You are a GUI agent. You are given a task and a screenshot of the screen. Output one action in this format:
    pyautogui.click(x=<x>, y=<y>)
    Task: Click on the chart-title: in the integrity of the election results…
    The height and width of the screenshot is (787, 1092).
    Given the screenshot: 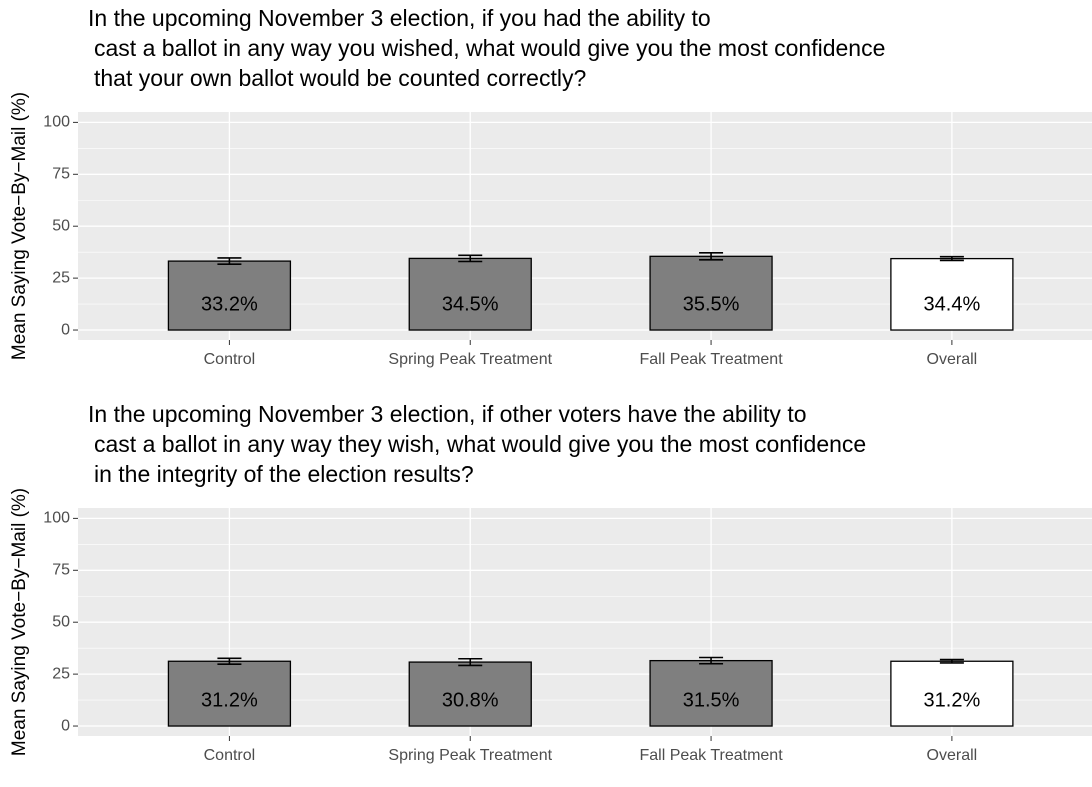 What is the action you would take?
    pyautogui.click(x=284, y=474)
    